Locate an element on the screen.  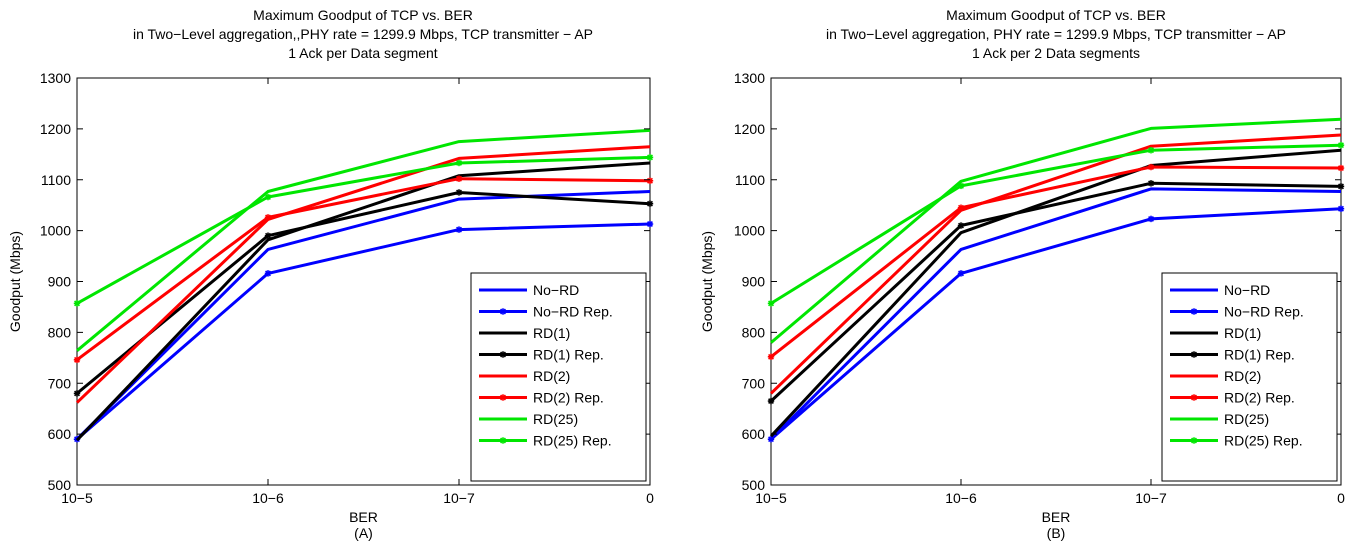
chart-a-legend-item-0: No−RD is located at coordinates (529, 290).